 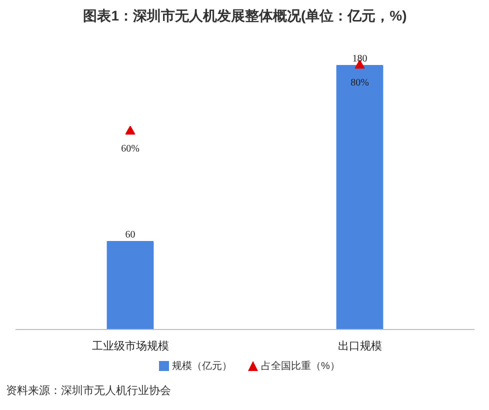 I want to click on data-label: 60%, so click(x=130, y=148).